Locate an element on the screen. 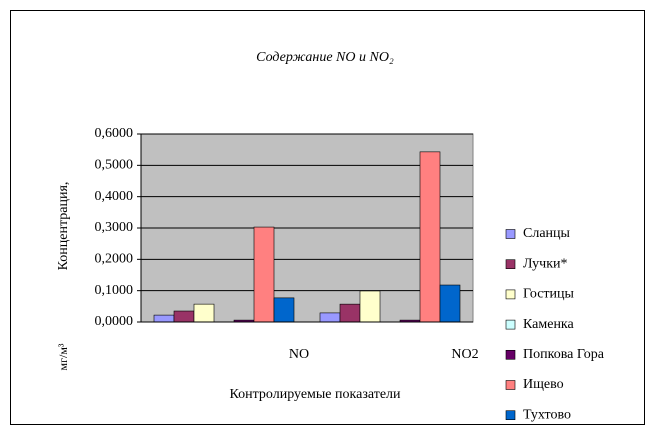 This screenshot has height=430, width=653. chart-title: Содержание NO и NO₂ is located at coordinates (325, 57).